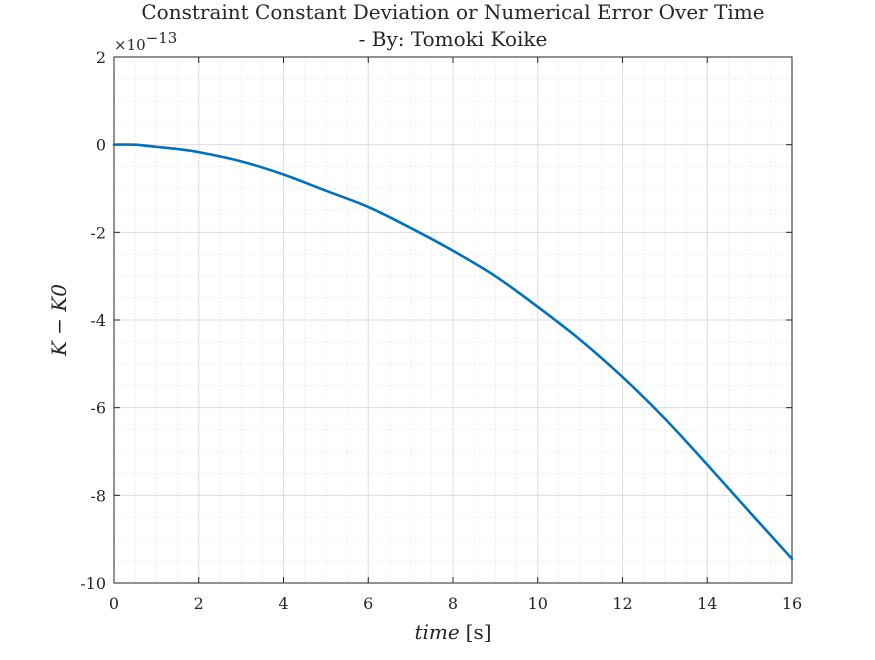  What do you see at coordinates (101, 145) in the screenshot?
I see `y-tick-label: 0` at bounding box center [101, 145].